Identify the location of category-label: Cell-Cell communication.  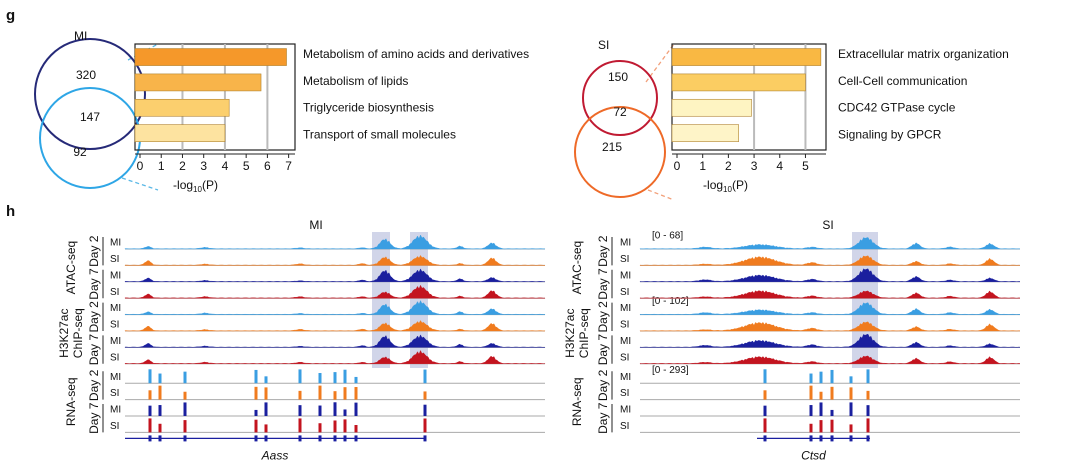
(902, 81).